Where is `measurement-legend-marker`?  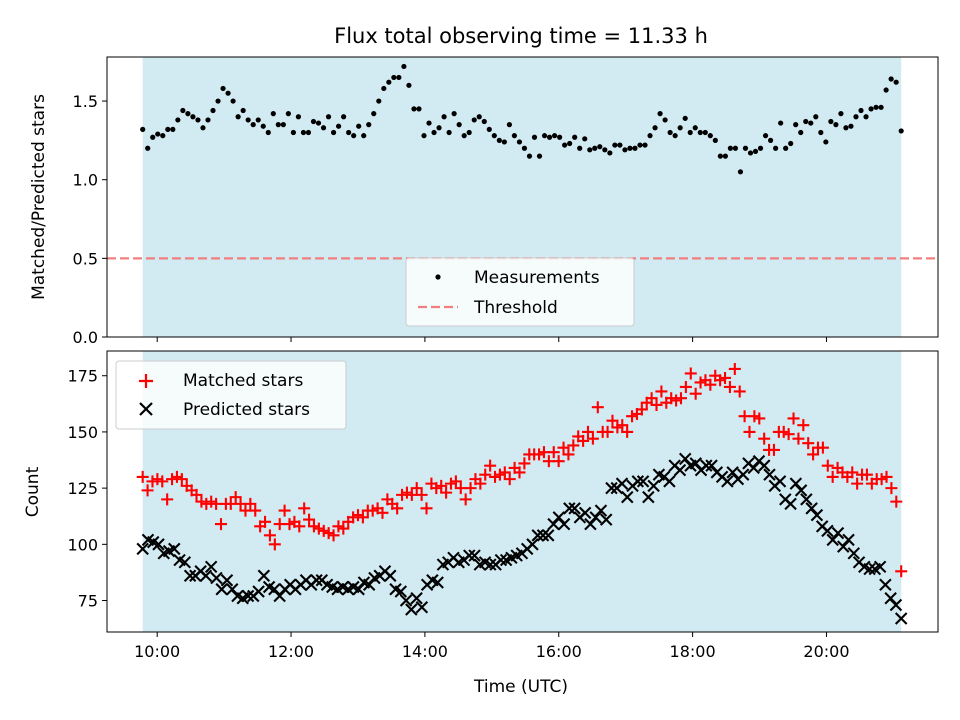
measurement-legend-marker is located at coordinates (438, 277).